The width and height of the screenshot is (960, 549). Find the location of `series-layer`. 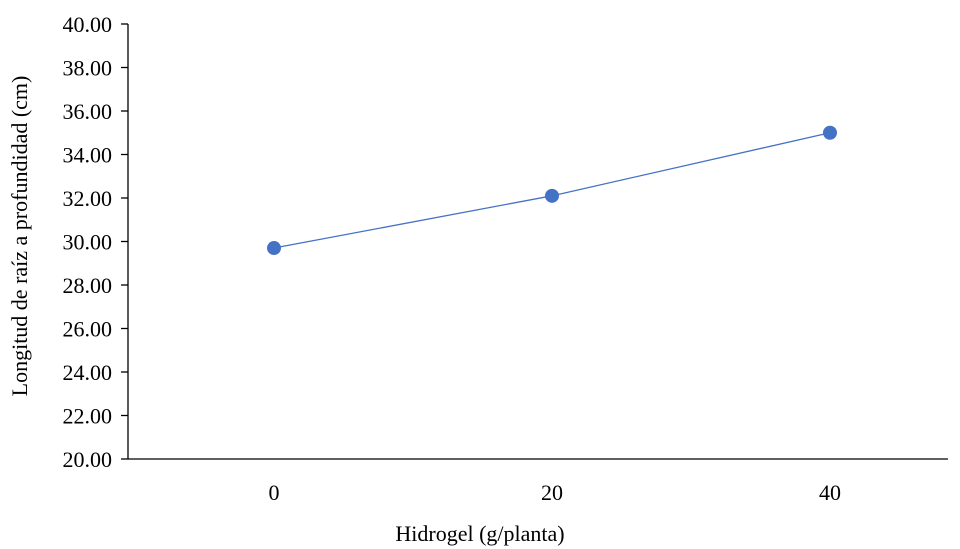

series-layer is located at coordinates (552, 190).